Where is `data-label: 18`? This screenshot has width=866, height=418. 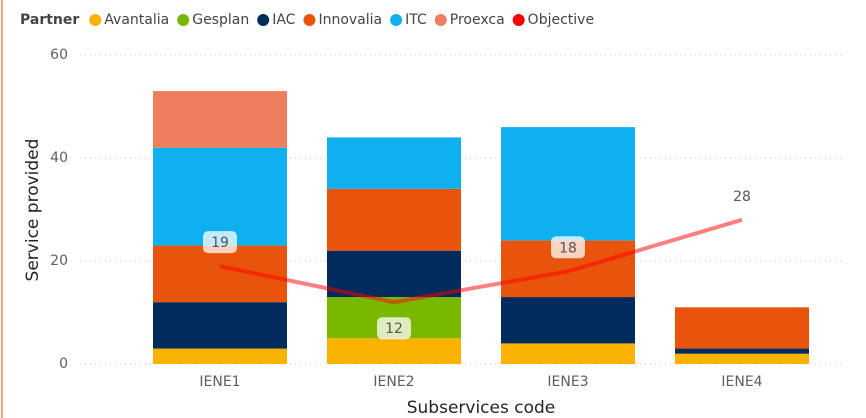 data-label: 18 is located at coordinates (568, 248).